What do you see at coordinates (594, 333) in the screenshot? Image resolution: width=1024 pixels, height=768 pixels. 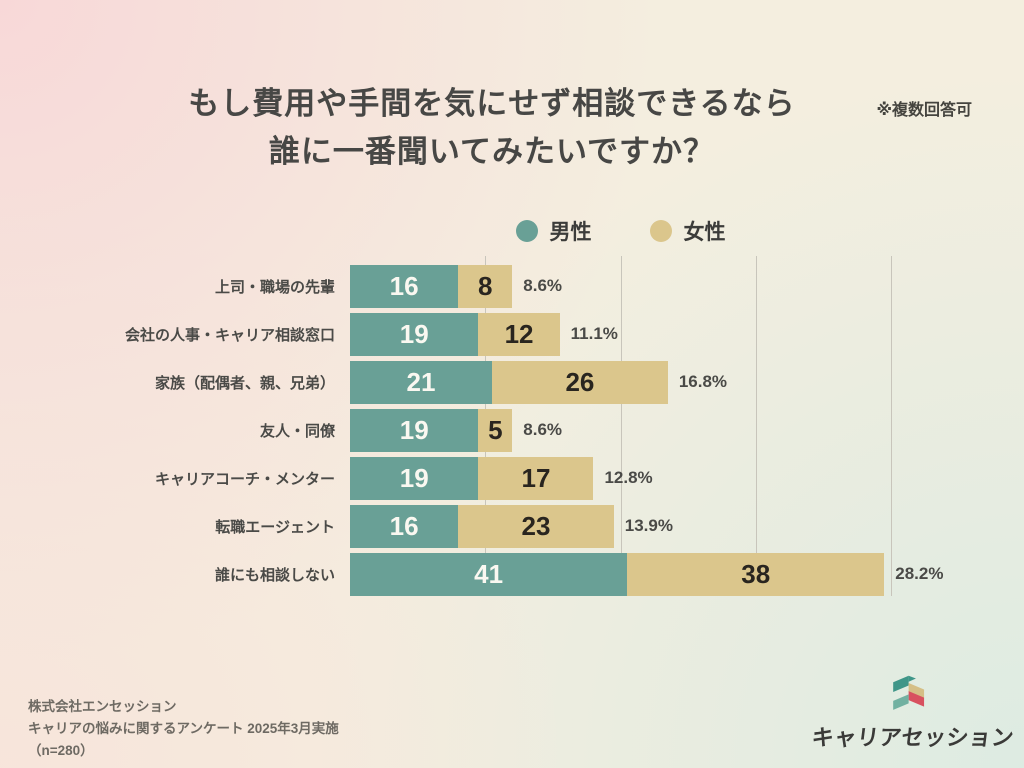 I see `total-percent-label: 11.1%` at bounding box center [594, 333].